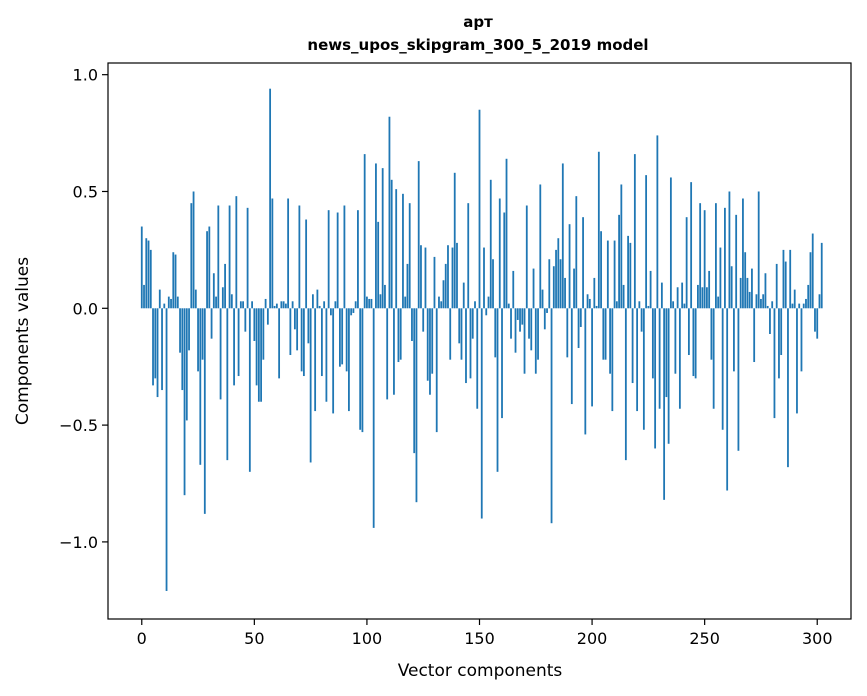 The height and width of the screenshot is (696, 867). What do you see at coordinates (85, 75) in the screenshot?
I see `y-tick-label: 1.0` at bounding box center [85, 75].